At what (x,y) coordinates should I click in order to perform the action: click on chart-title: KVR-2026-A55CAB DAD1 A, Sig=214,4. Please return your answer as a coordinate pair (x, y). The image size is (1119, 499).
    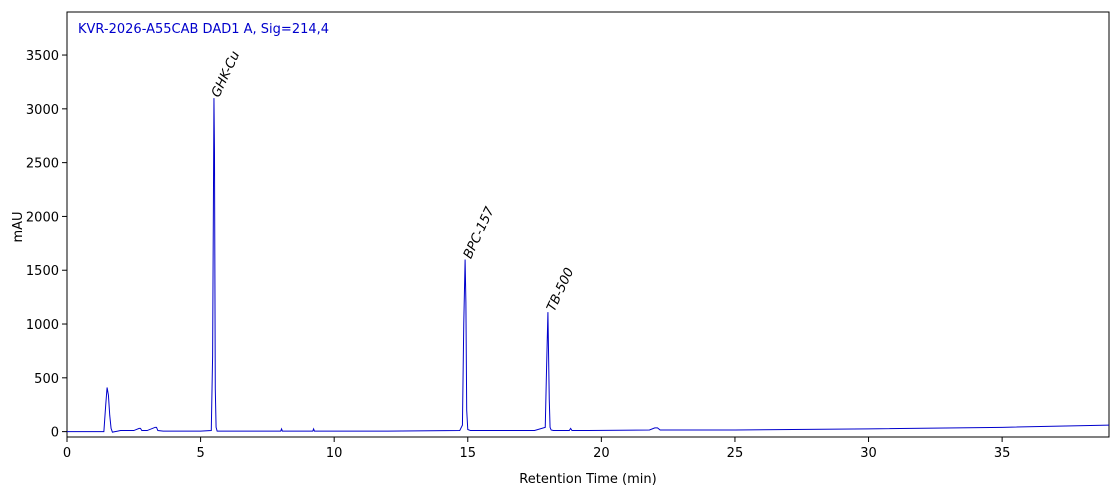
    Looking at the image, I should click on (203, 29).